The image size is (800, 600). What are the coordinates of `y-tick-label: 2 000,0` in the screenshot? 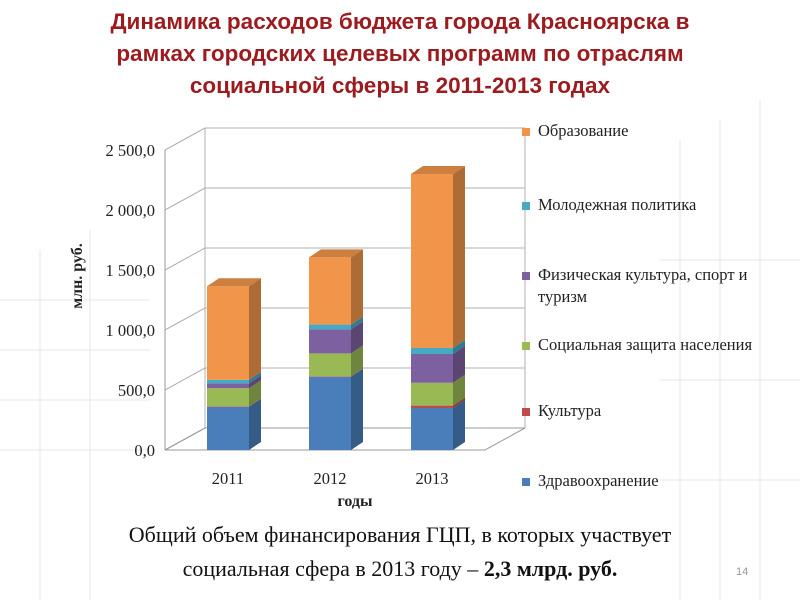 It's located at (131, 210).